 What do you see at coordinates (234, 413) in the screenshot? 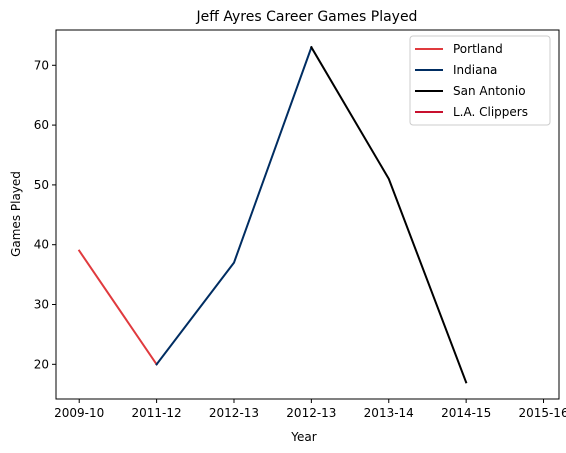
I see `x-tick-label-2: 2012-13` at bounding box center [234, 413].